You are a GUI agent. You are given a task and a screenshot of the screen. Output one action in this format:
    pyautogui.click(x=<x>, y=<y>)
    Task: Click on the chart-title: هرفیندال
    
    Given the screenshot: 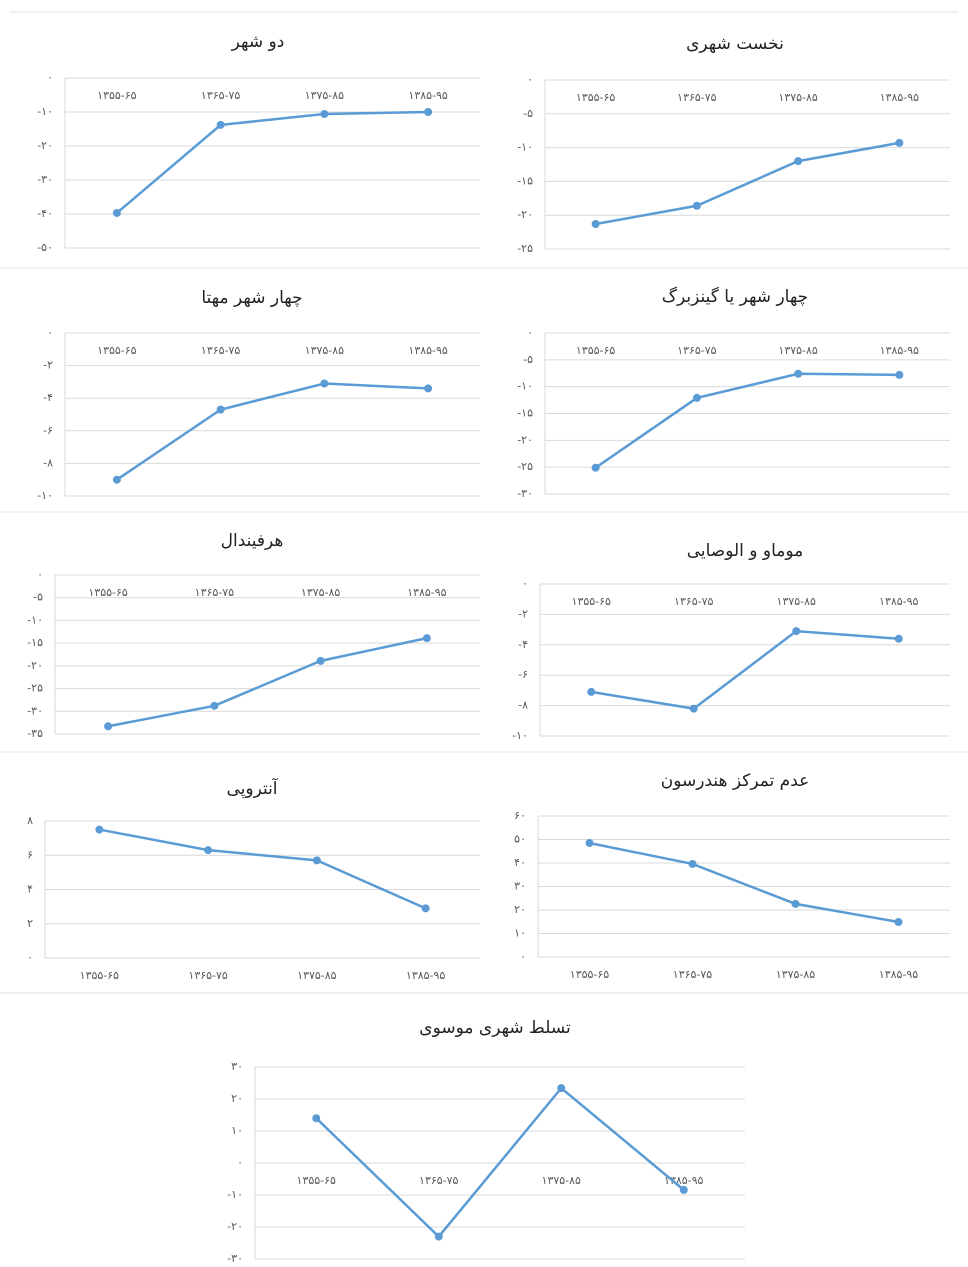 What is the action you would take?
    pyautogui.click(x=252, y=541)
    